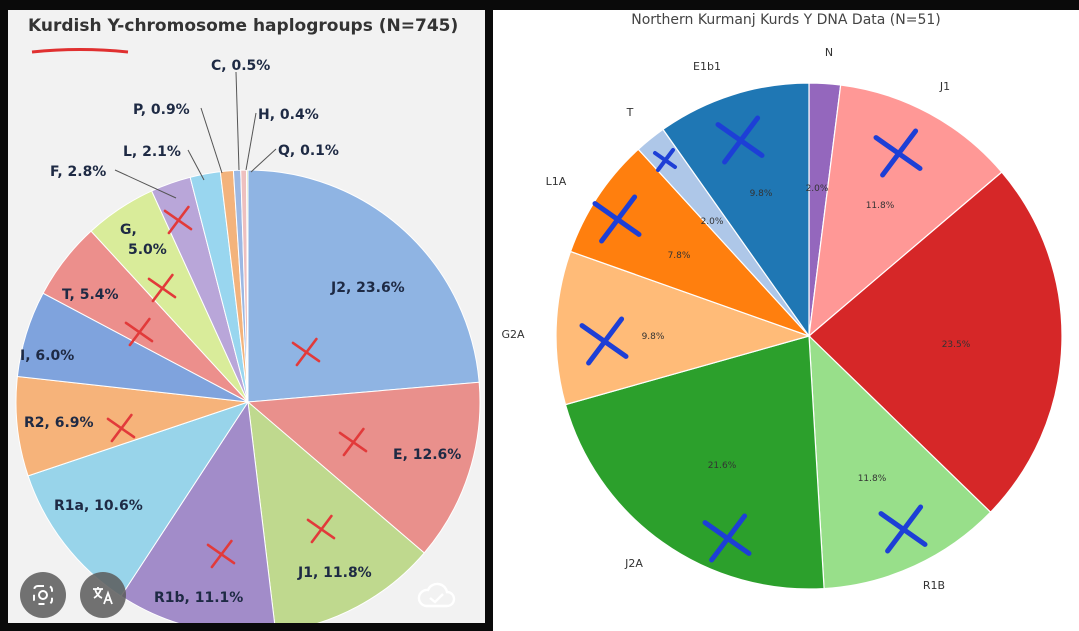 Image resolution: width=1079 pixels, height=631 pixels. Describe the element at coordinates (288, 115) in the screenshot. I see `slice-label-h: H, 0.4%` at that location.